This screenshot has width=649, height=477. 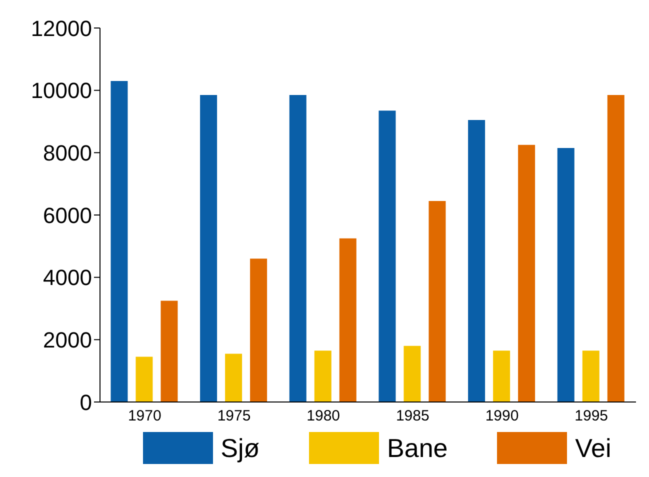 I want to click on x-tick-label: 1995, so click(x=591, y=416).